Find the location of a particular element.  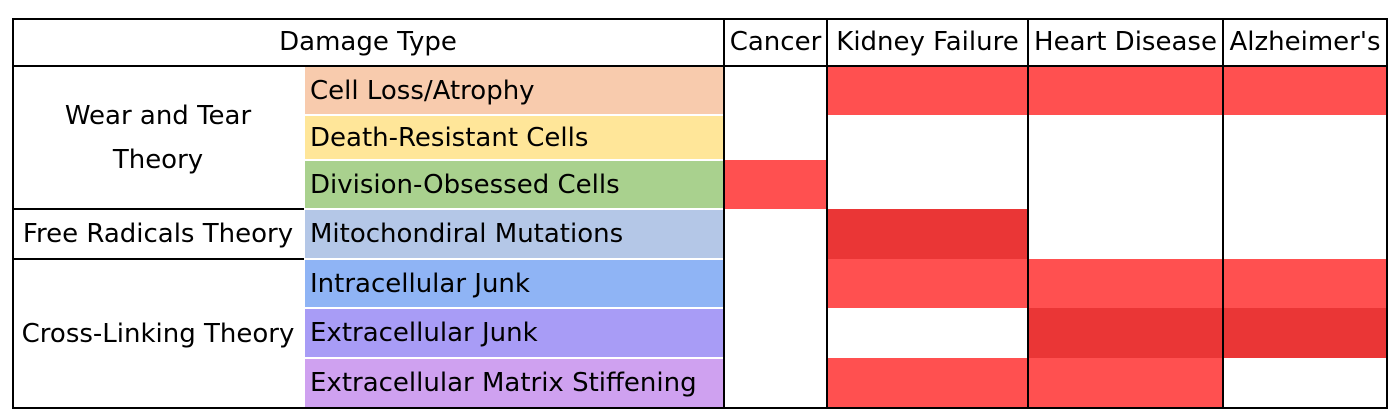

damage-type-label: Intracellular Junk is located at coordinates (420, 283).